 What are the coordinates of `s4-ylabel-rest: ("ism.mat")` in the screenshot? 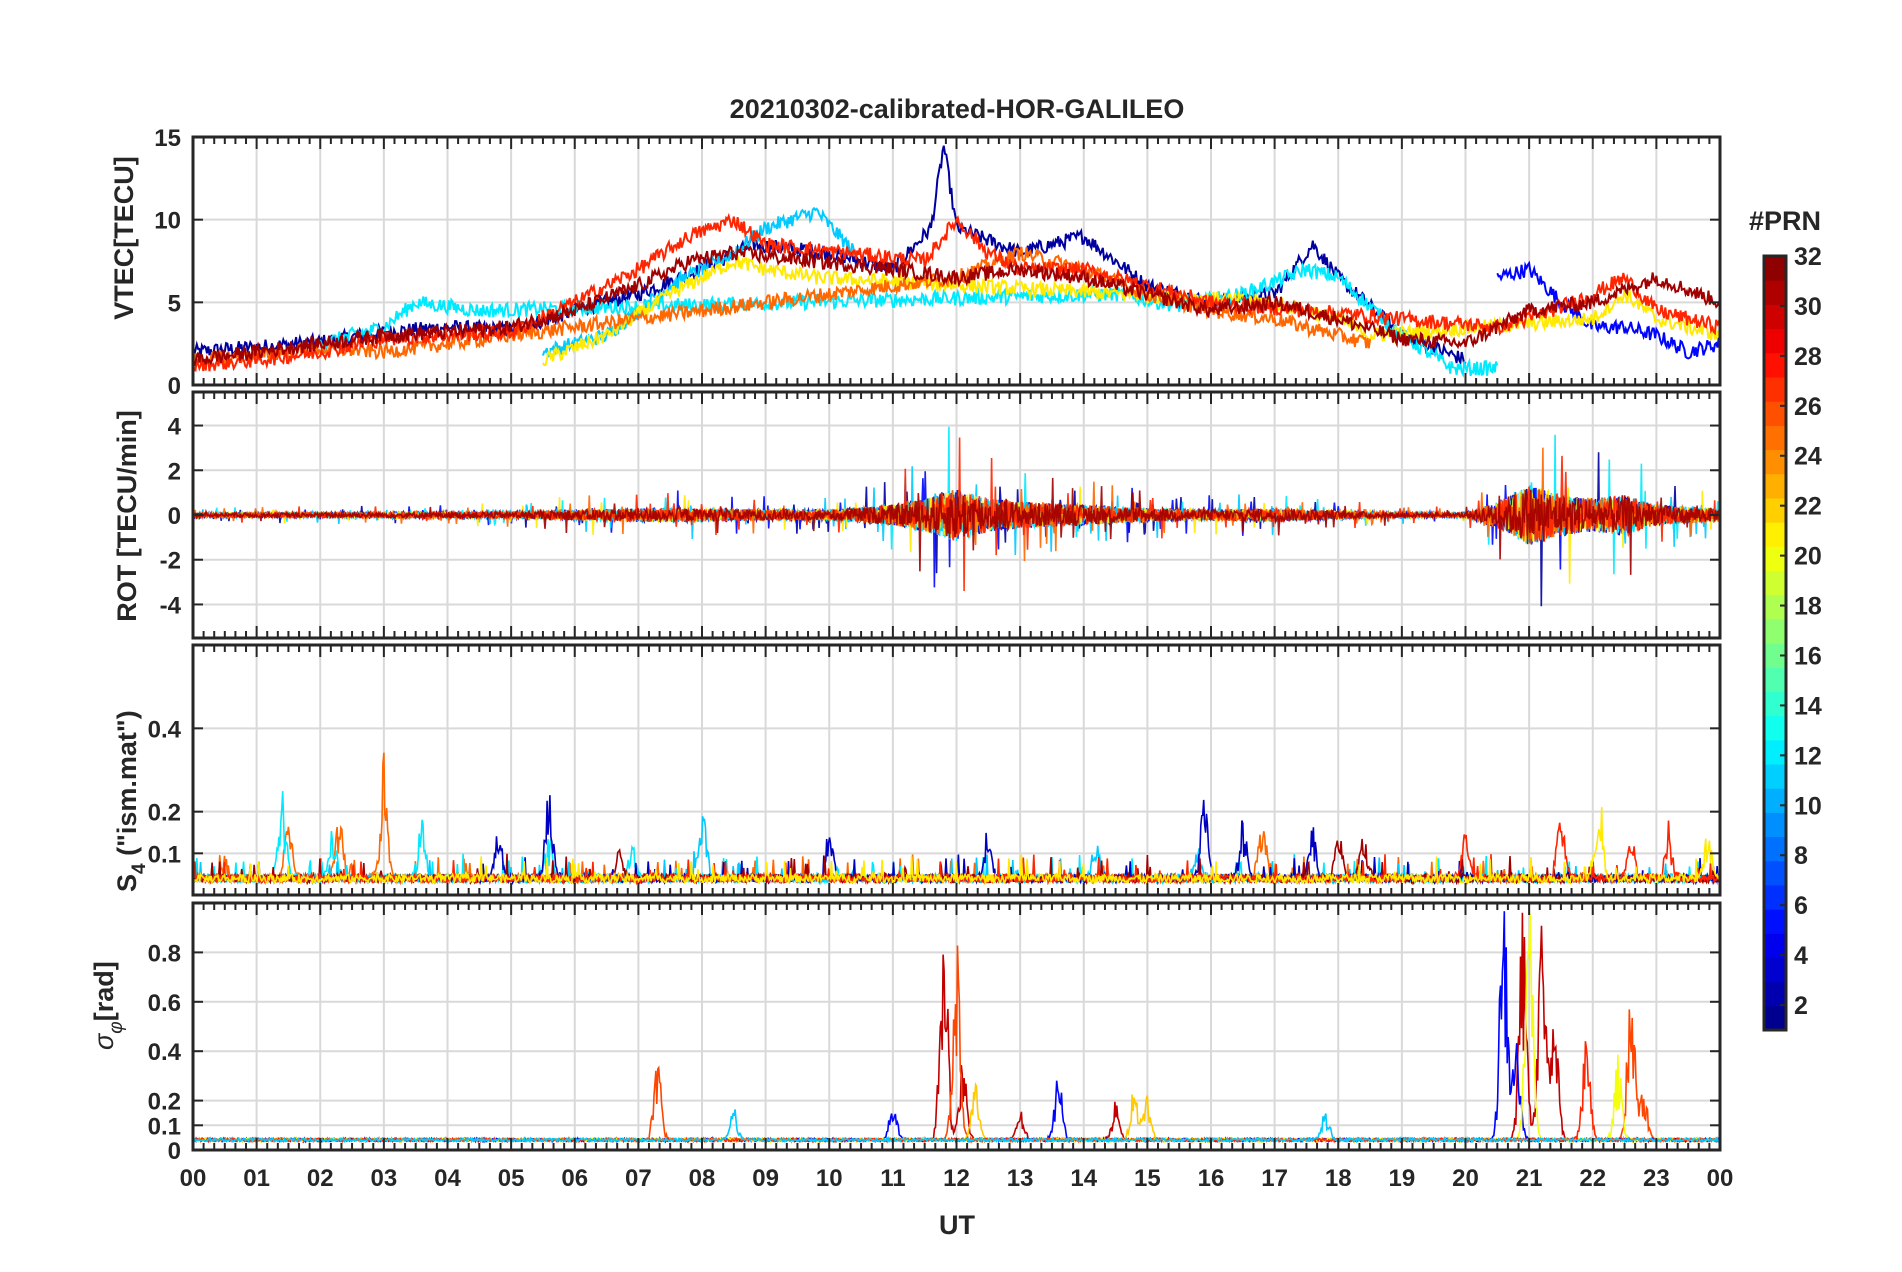 It's located at (127, 786).